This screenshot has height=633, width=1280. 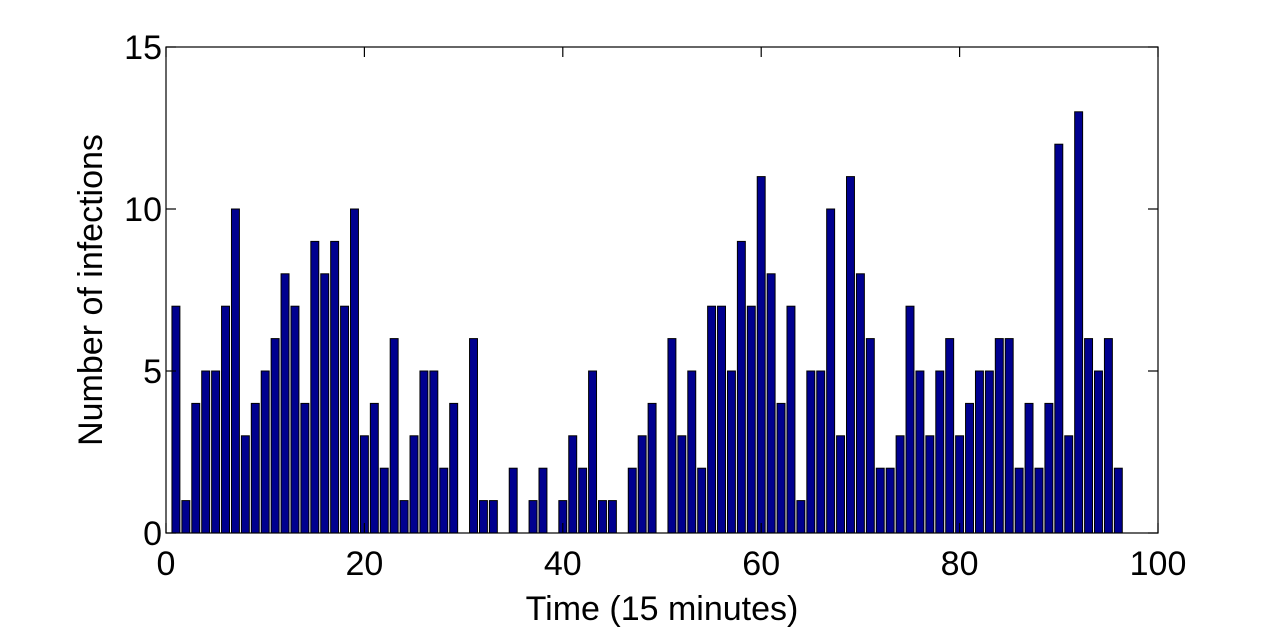 What do you see at coordinates (563, 564) in the screenshot?
I see `x-tick-label: 40` at bounding box center [563, 564].